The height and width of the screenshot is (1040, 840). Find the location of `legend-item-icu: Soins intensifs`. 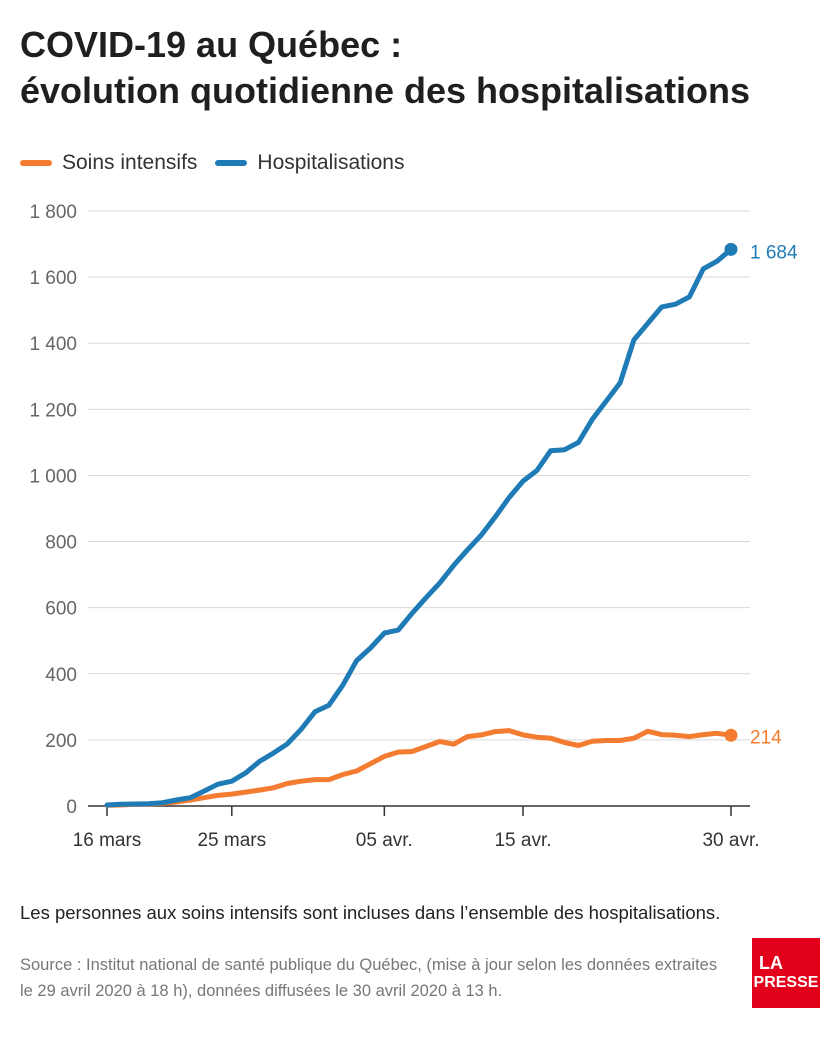

legend-item-icu: Soins intensifs is located at coordinates (108, 163).